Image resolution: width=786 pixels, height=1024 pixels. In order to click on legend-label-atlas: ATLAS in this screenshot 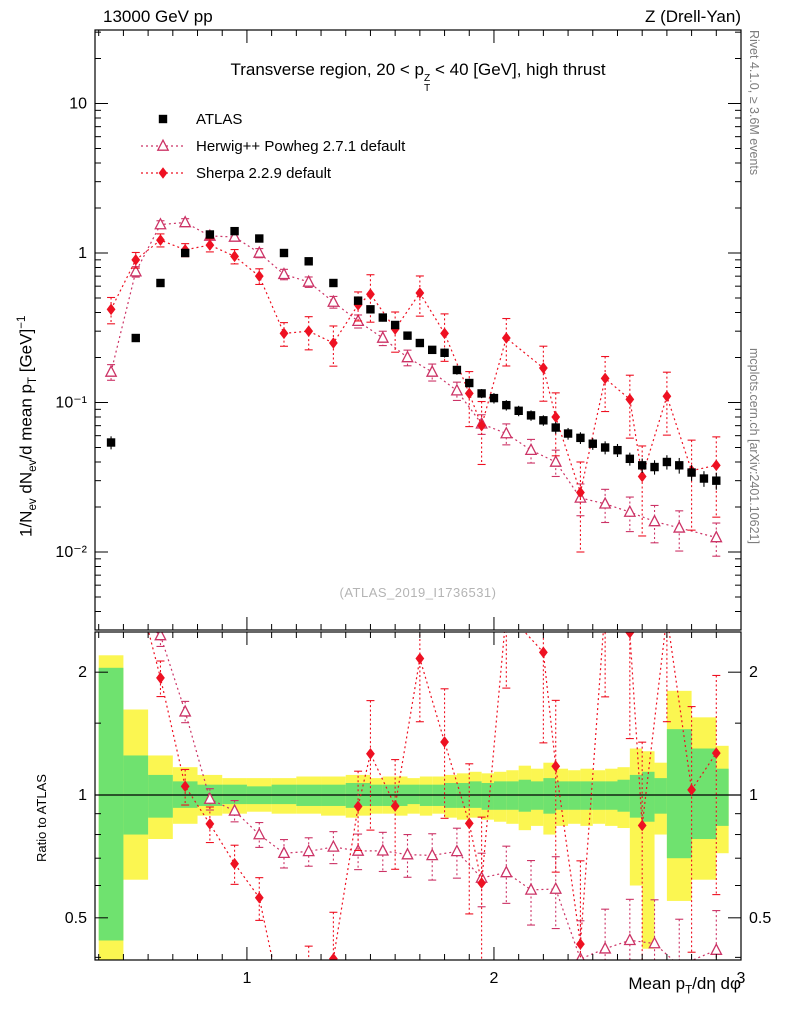, I will do `click(219, 119)`.